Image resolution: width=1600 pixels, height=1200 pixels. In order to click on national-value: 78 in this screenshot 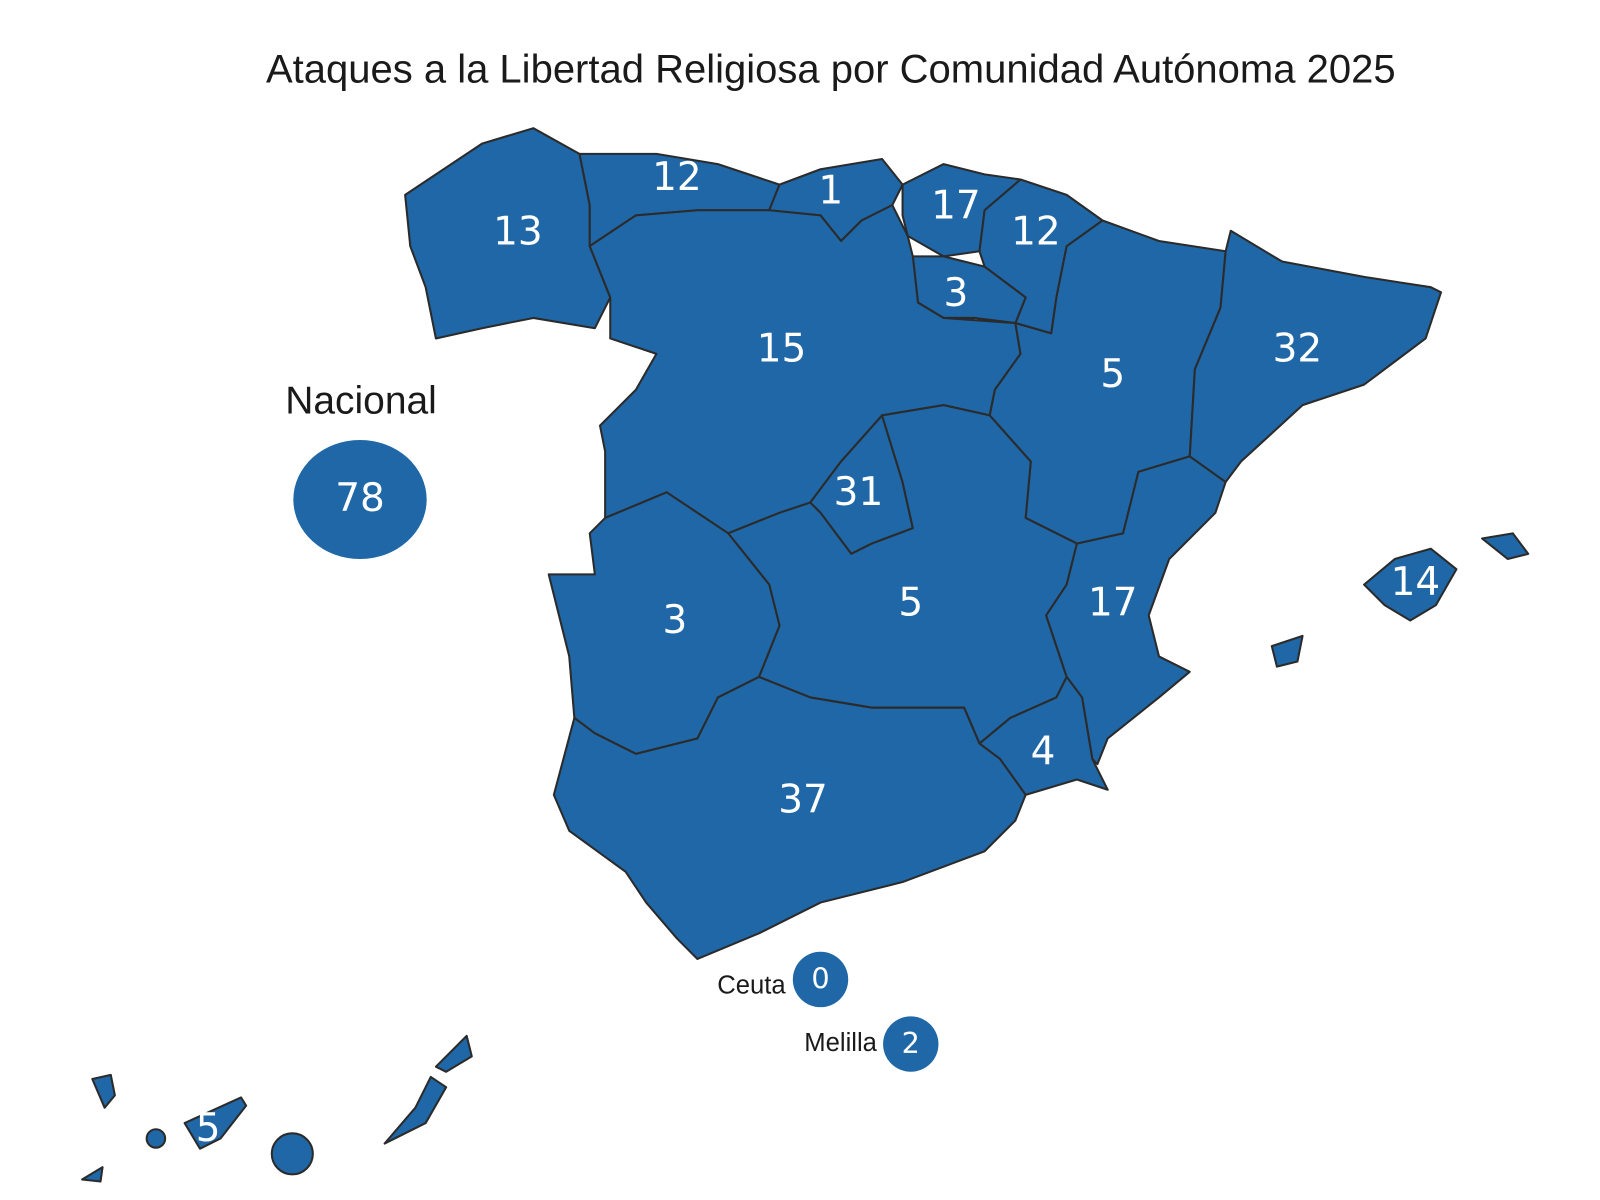, I will do `click(360, 498)`.